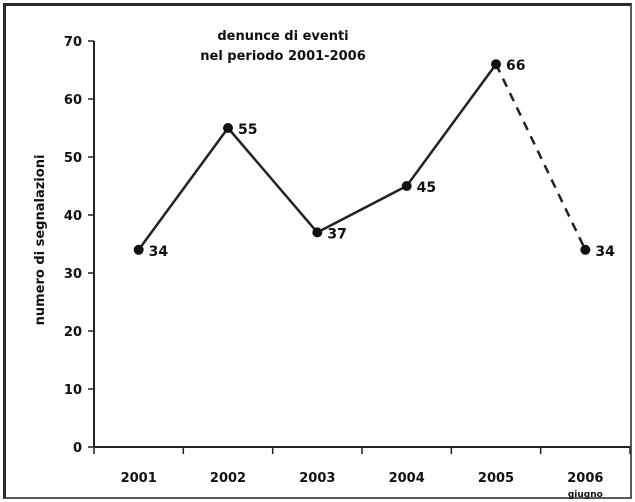 This screenshot has width=635, height=502. Describe the element at coordinates (247, 130) in the screenshot. I see `data-label: 55` at that location.